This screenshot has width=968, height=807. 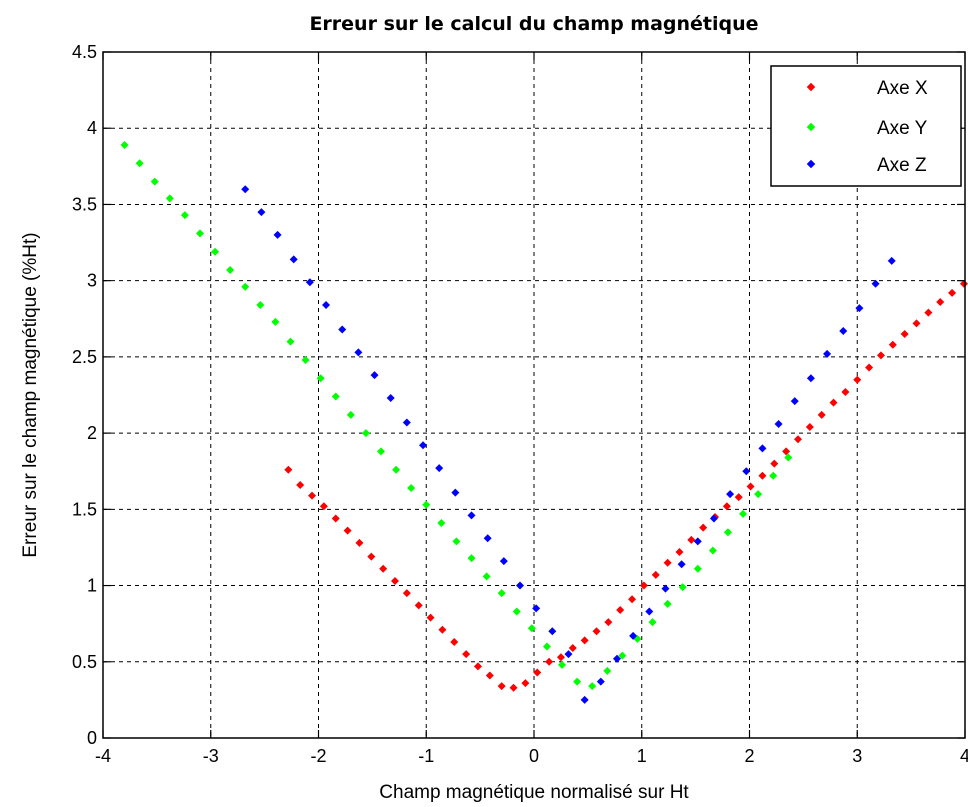 I want to click on y-tick-label: 4.5, so click(x=84, y=52).